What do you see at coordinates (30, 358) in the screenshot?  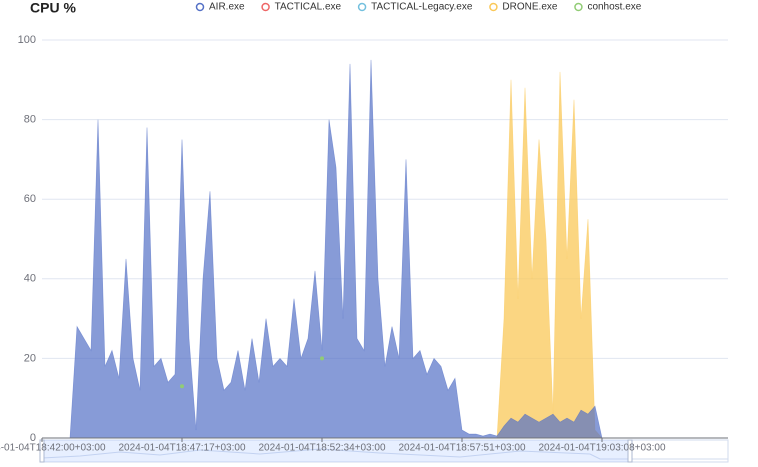 I see `y-tick-label: 20` at bounding box center [30, 358].